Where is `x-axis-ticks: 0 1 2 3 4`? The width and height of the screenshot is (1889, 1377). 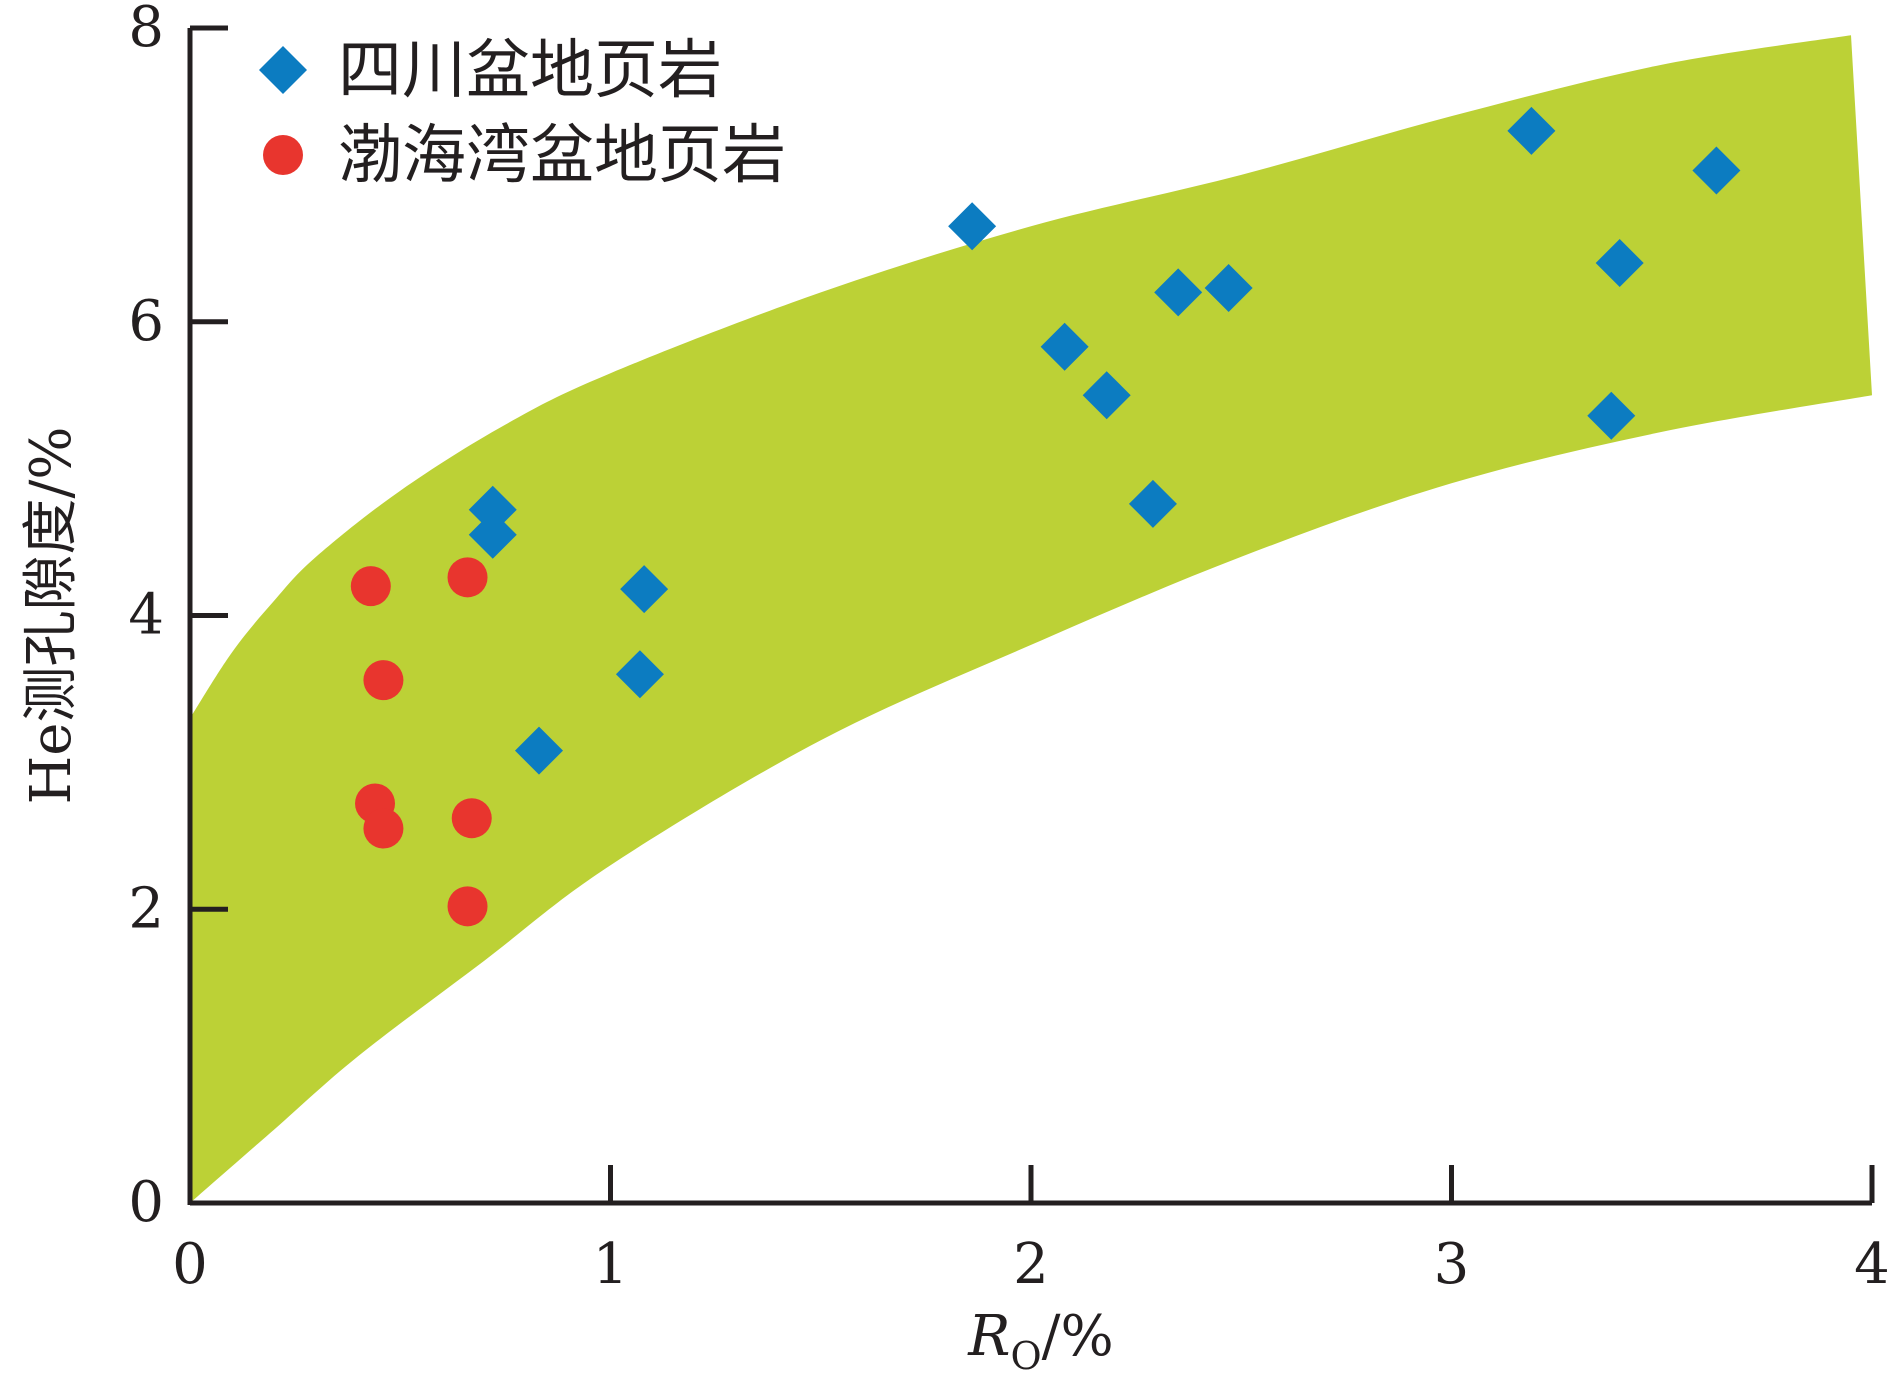 x-axis-ticks: 0 1 2 3 4 is located at coordinates (1030, 1231).